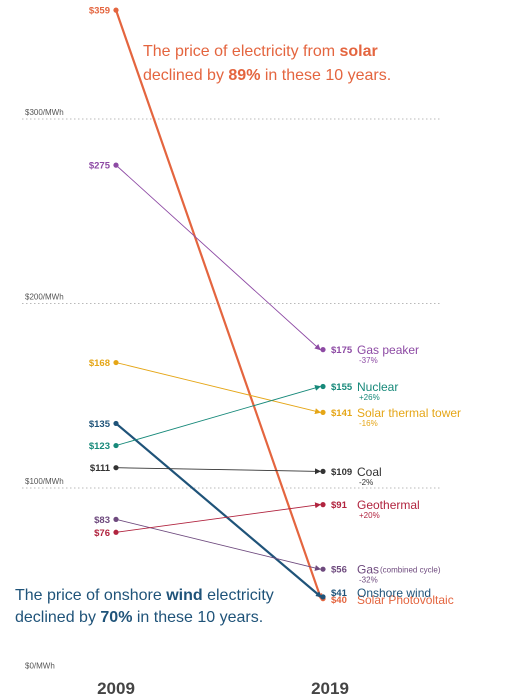  I want to click on series-change-geothermal: +20%, so click(369, 515).